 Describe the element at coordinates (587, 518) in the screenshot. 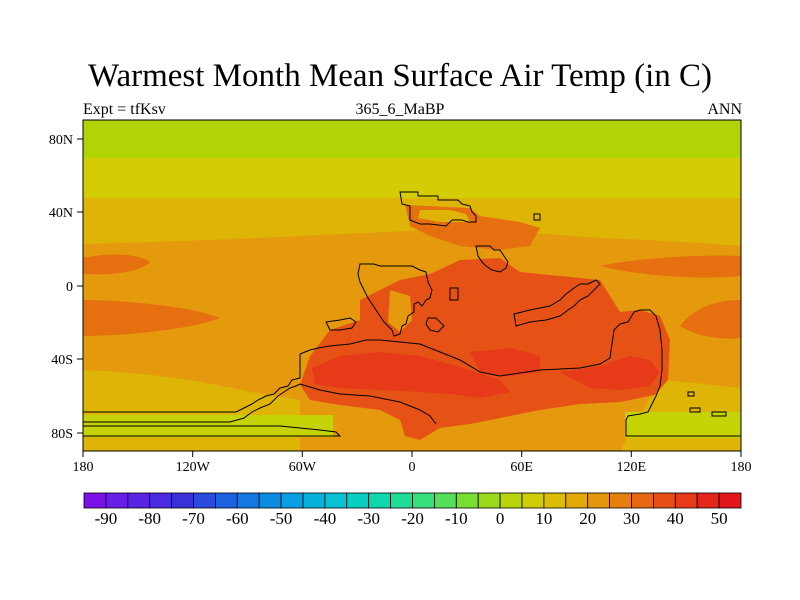

I see `colorbar-label: 20` at that location.